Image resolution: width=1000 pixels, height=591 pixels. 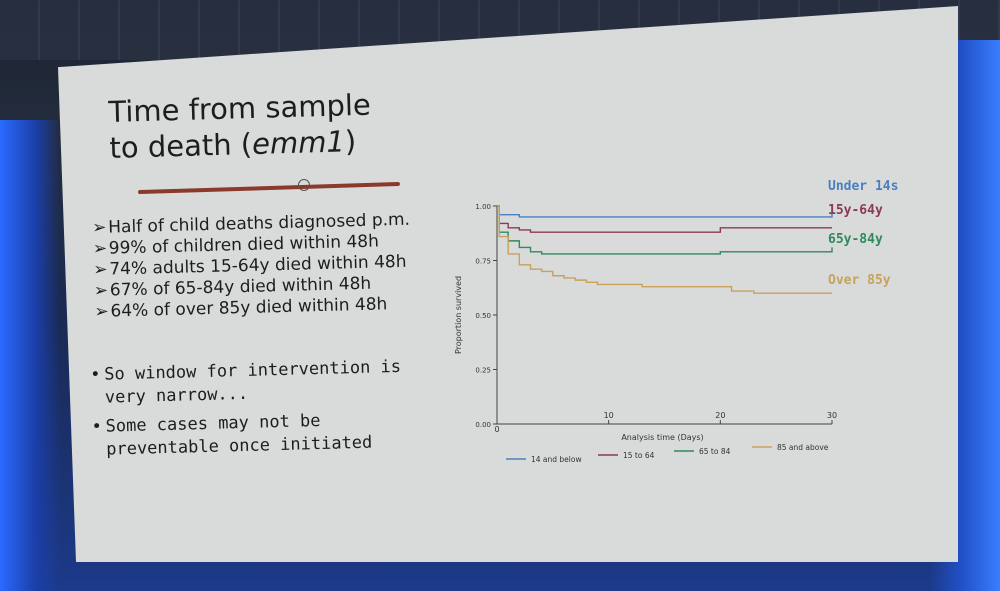 What do you see at coordinates (458, 315) in the screenshot?
I see `y-axis-label: Proportion survived` at bounding box center [458, 315].